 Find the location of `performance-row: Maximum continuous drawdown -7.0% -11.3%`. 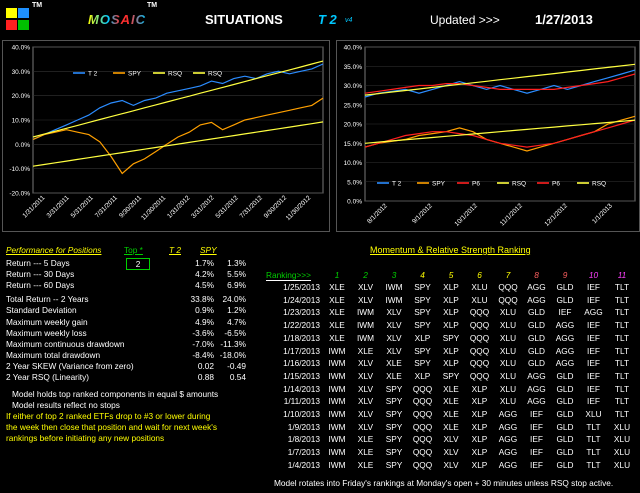

performance-row: Maximum continuous drawdown -7.0% -11.3% is located at coordinates (126, 344).